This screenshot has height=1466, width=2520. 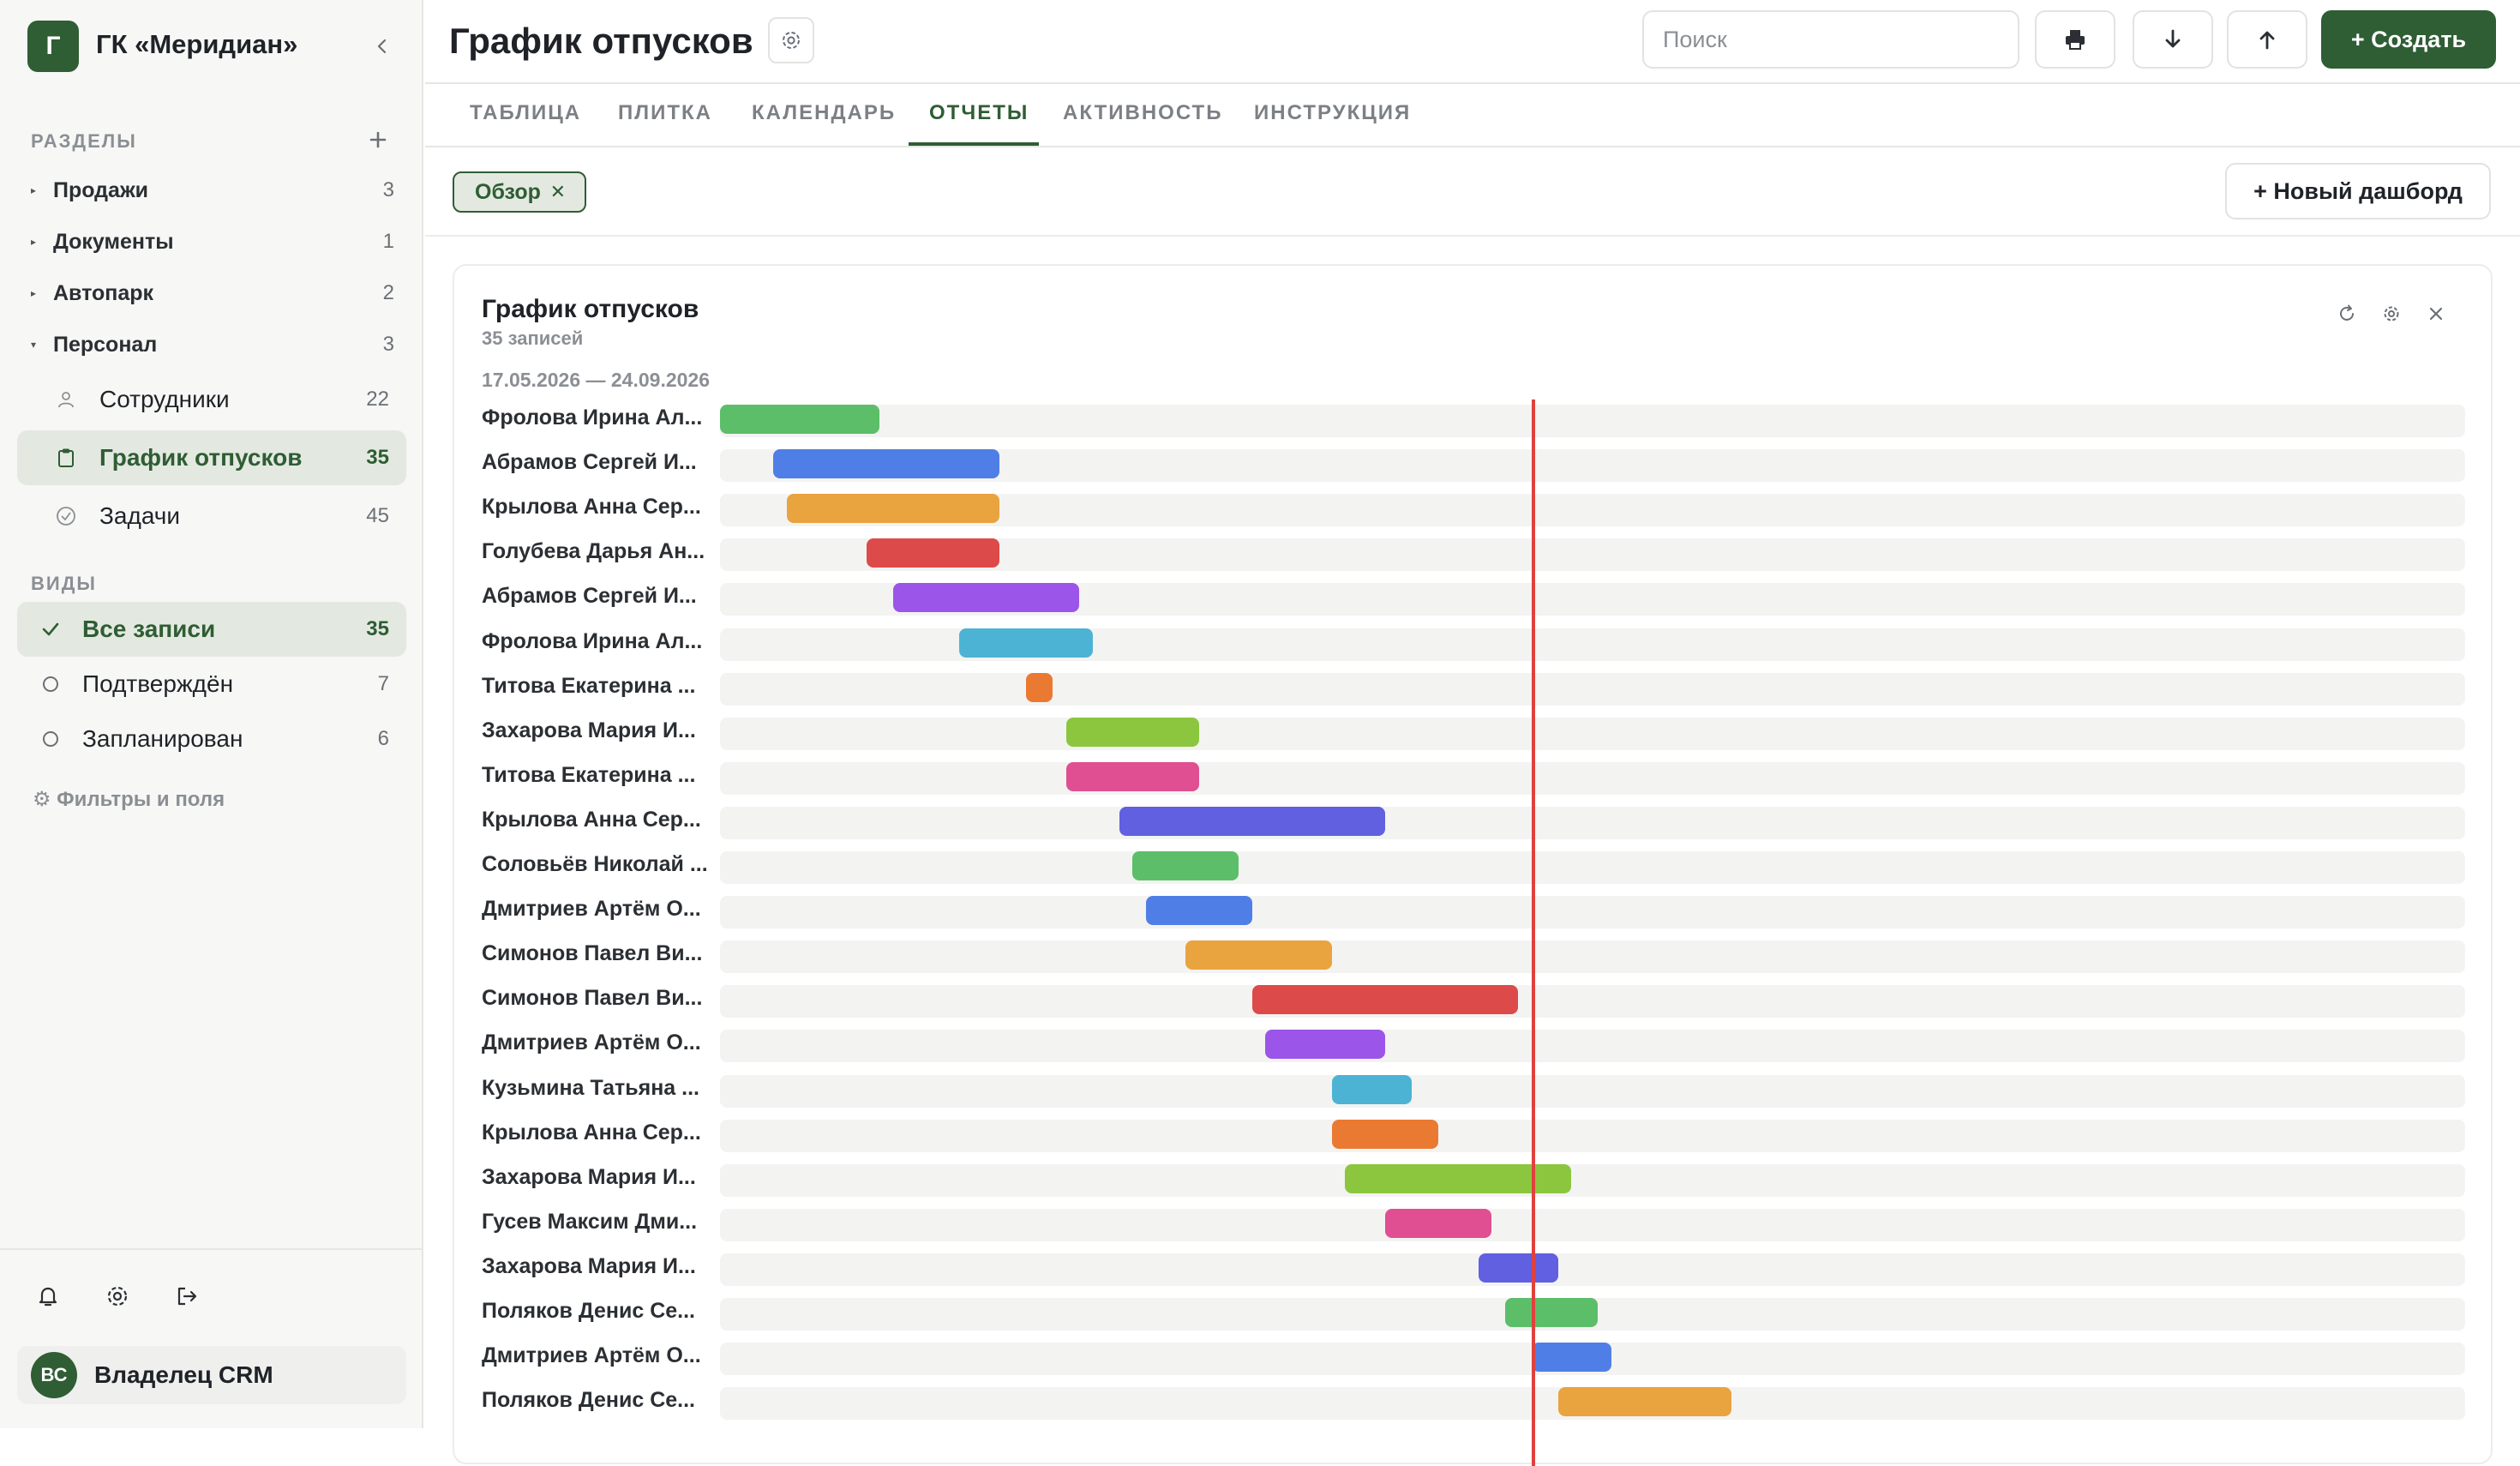 What do you see at coordinates (211, 684) in the screenshot?
I see `view-item-confirmed: Подтверждён 7` at bounding box center [211, 684].